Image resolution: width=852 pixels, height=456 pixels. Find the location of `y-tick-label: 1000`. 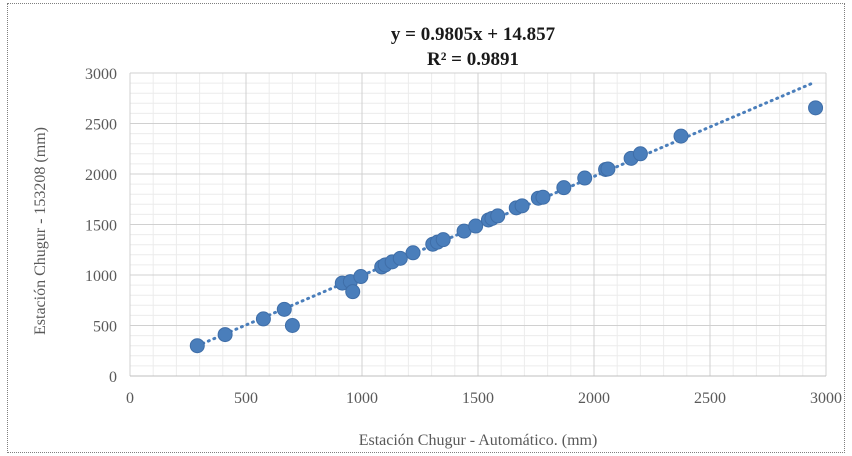

y-tick-label: 1000 is located at coordinates (101, 276).